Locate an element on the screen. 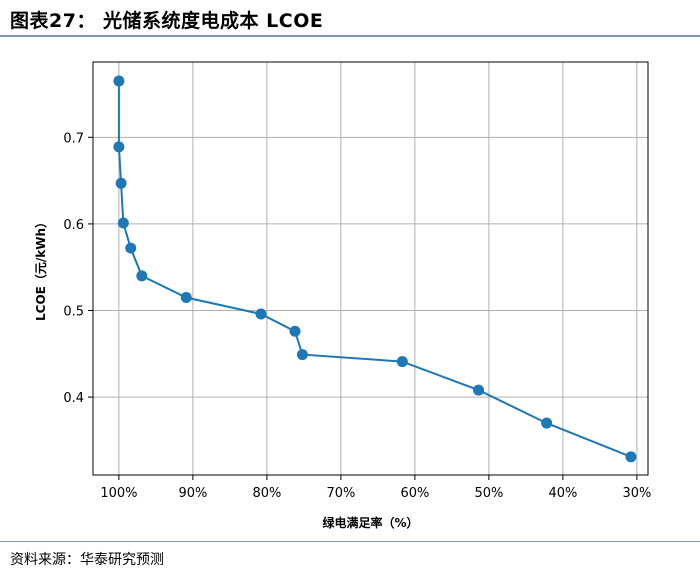  x-tick-label: 90% is located at coordinates (192, 493).